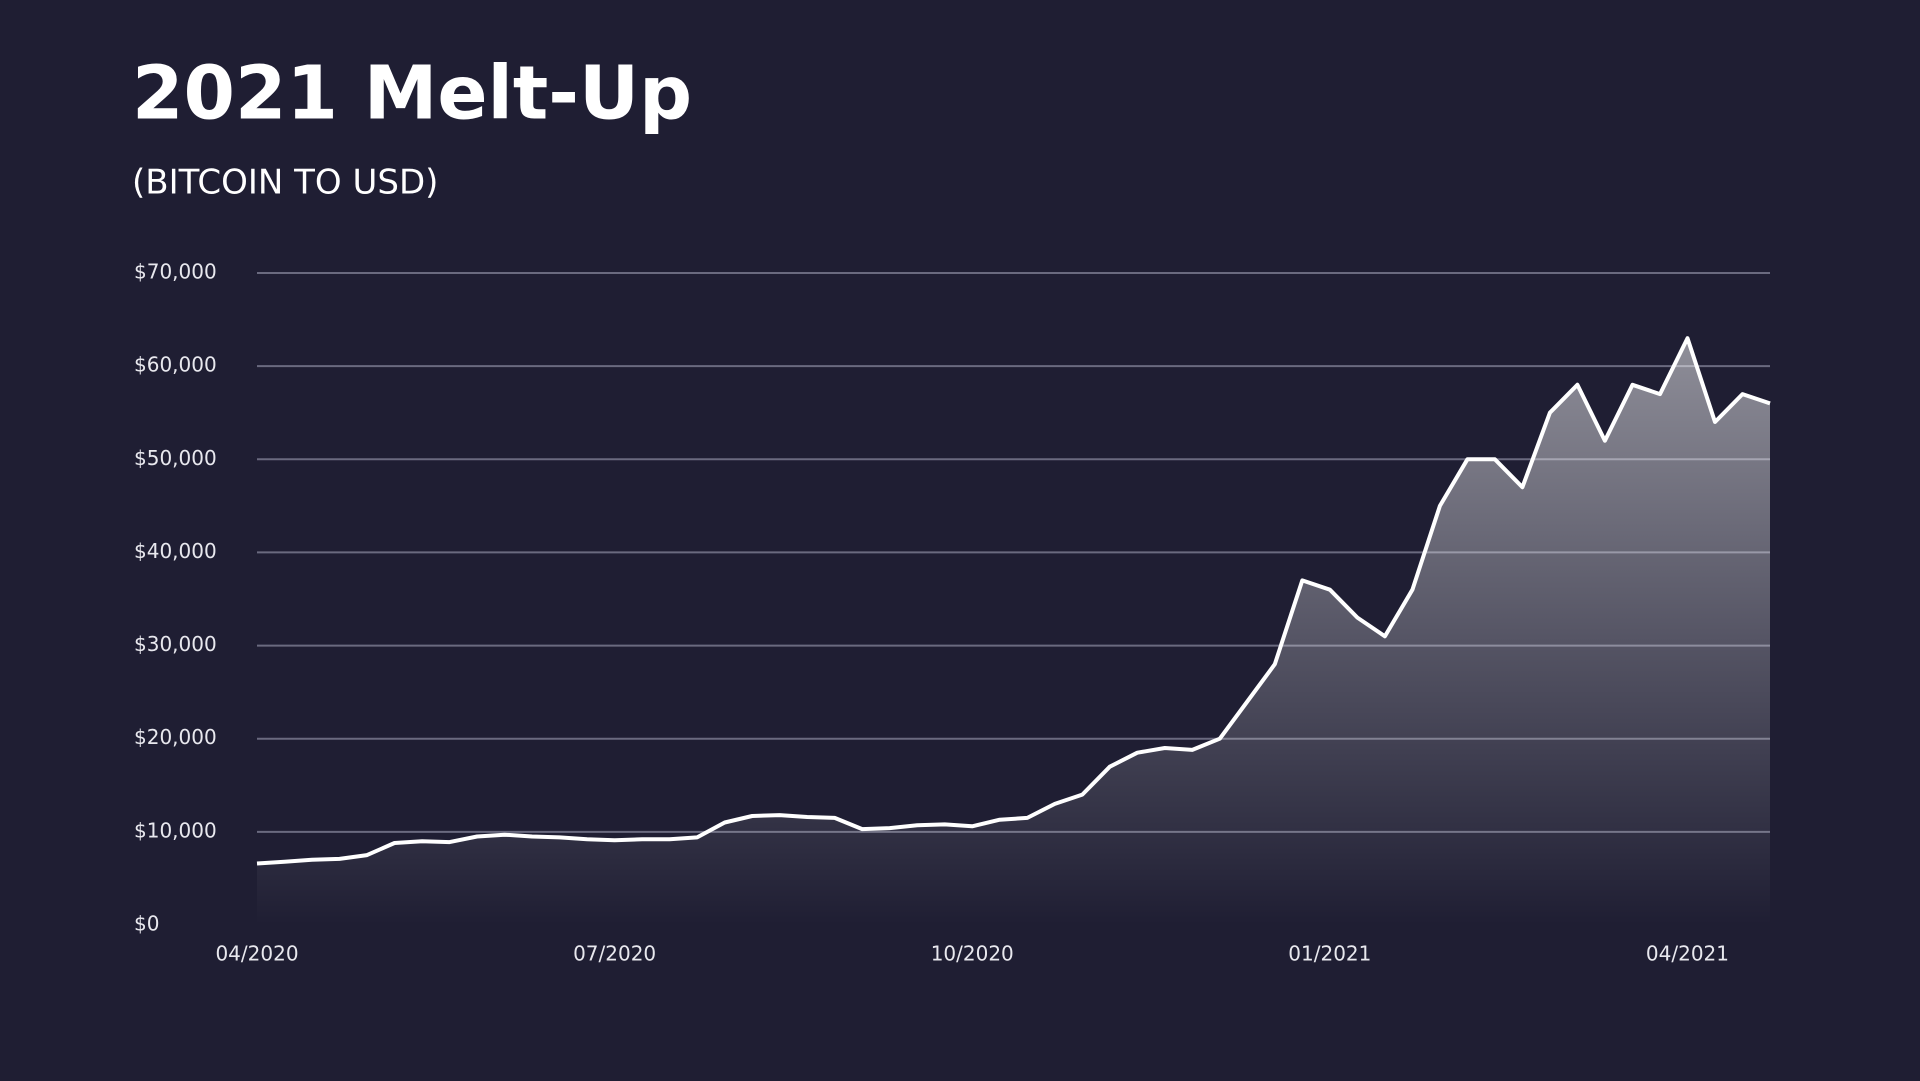 This screenshot has height=1081, width=1920. What do you see at coordinates (146, 924) in the screenshot?
I see `y-tick-label: $0` at bounding box center [146, 924].